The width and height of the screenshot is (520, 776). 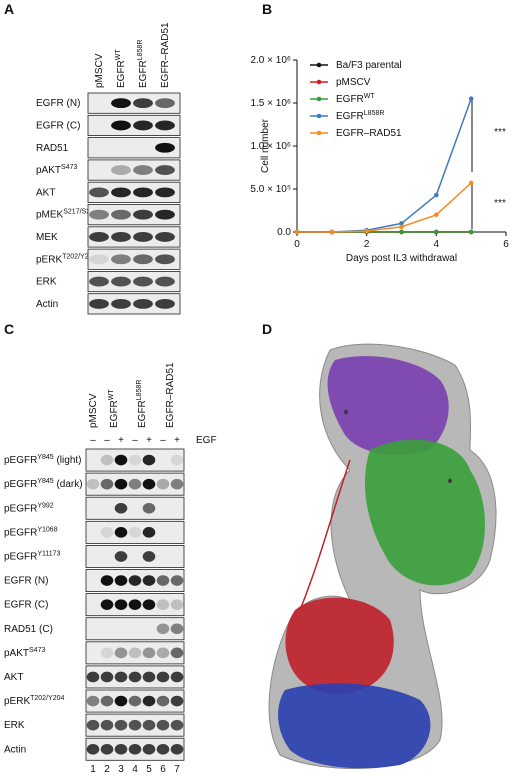 What do you see at coordinates (140, 50) in the screenshot?
I see `label-superscript: L858R` at bounding box center [140, 50].